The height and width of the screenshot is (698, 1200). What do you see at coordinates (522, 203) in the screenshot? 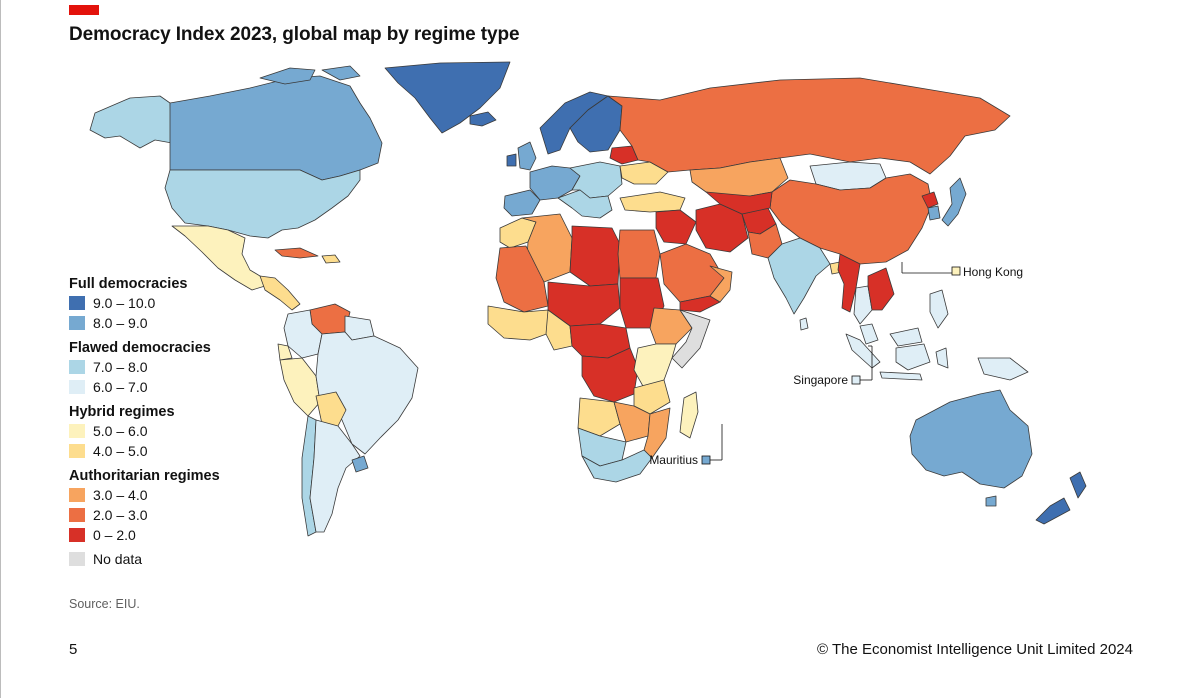
I see `region-iberia` at bounding box center [522, 203].